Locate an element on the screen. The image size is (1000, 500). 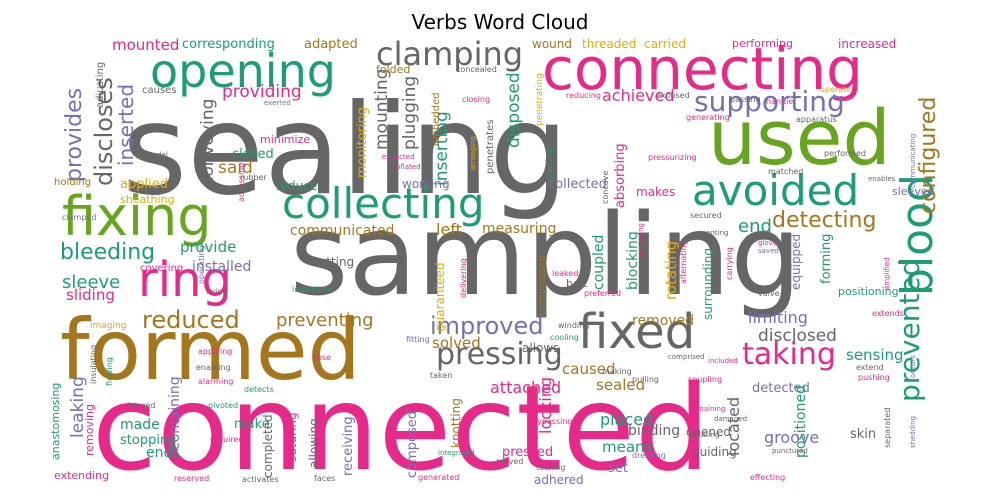
word-dressing: dressing is located at coordinates (649, 456).